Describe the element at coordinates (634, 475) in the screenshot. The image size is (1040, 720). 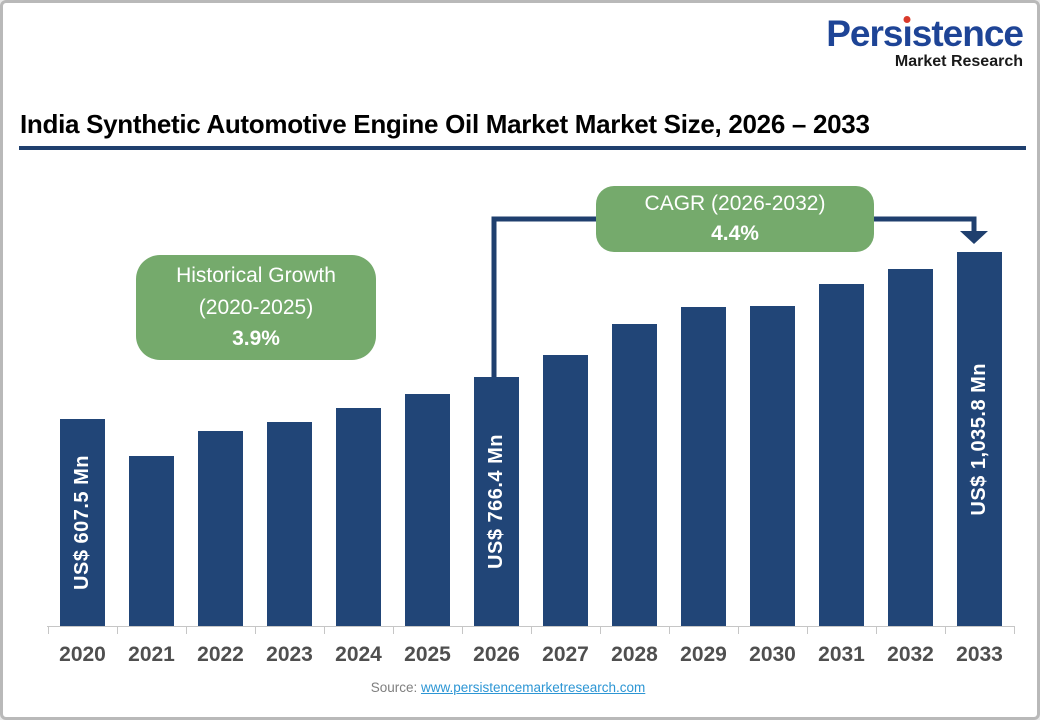
I see `bar-2028` at that location.